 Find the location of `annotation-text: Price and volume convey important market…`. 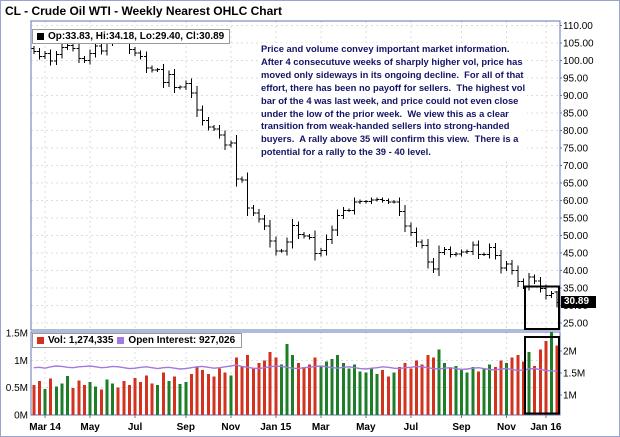

annotation-text: Price and volume convey important market… is located at coordinates (393, 101).